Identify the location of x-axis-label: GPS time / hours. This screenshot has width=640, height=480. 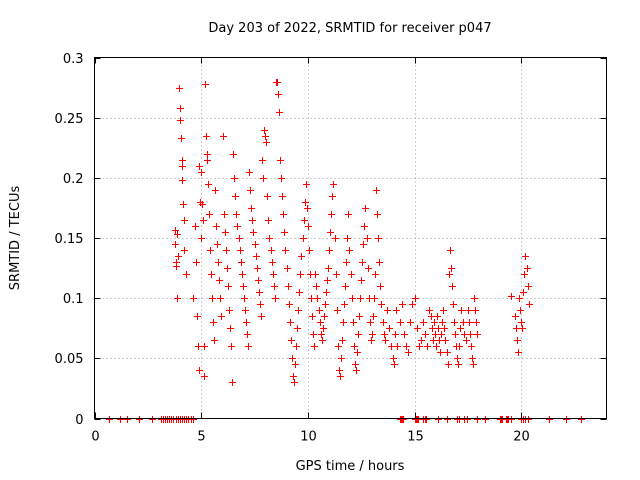
(350, 466).